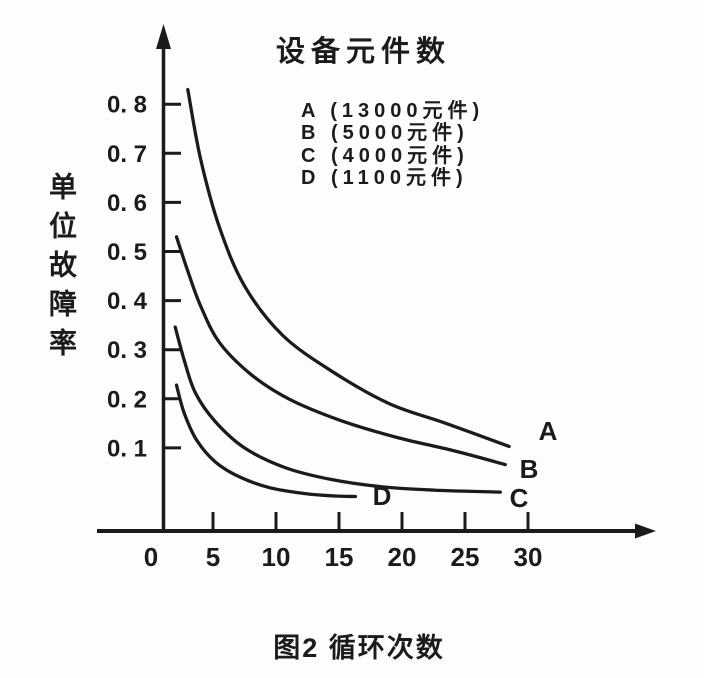 This screenshot has height=678, width=704. I want to click on y-tick-label: 0. 6, so click(127, 203).